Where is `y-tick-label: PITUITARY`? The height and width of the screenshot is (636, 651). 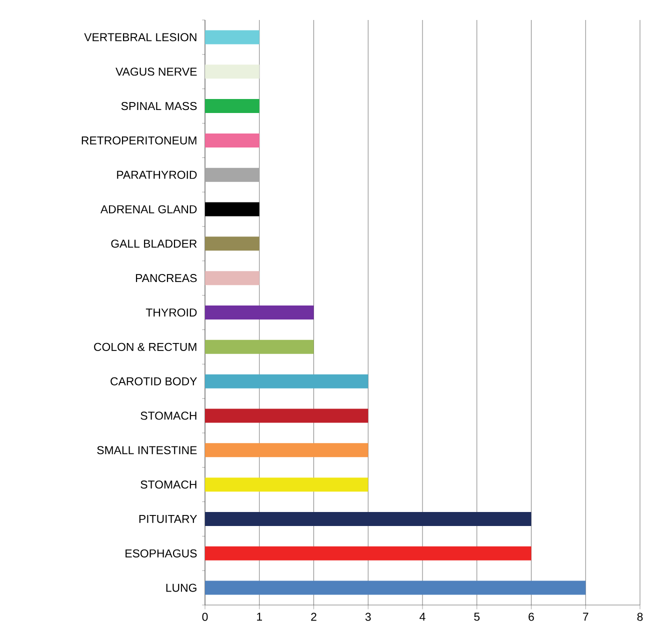 y-tick-label: PITUITARY is located at coordinates (168, 518).